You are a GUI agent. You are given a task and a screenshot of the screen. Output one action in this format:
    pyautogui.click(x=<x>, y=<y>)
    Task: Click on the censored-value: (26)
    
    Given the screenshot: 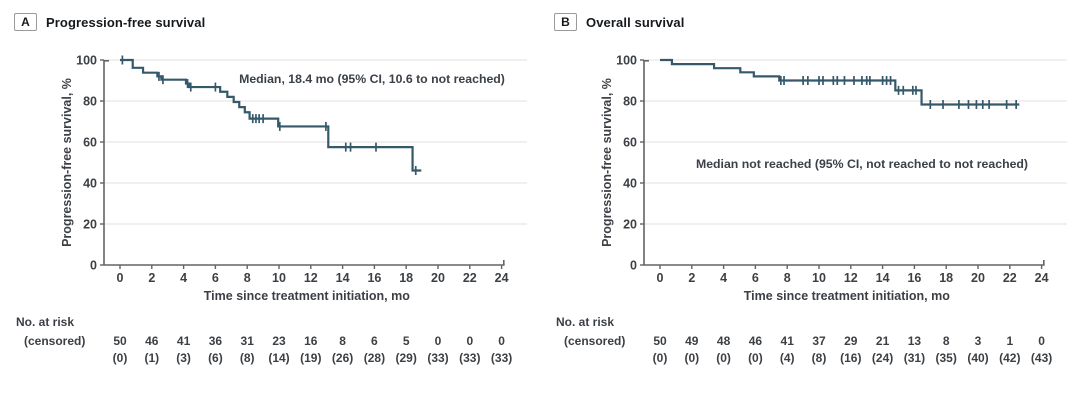 What is the action you would take?
    pyautogui.click(x=342, y=358)
    